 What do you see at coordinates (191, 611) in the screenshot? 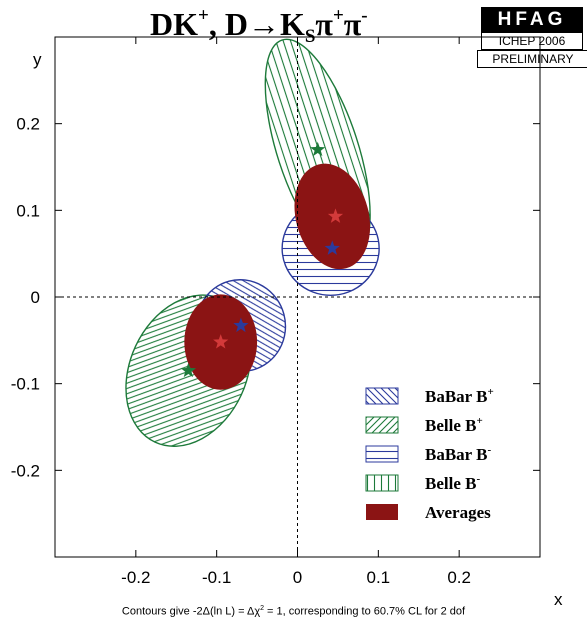
I see `caption-pre: Contours give -2Δ(ln L) = Δχ` at bounding box center [191, 611].